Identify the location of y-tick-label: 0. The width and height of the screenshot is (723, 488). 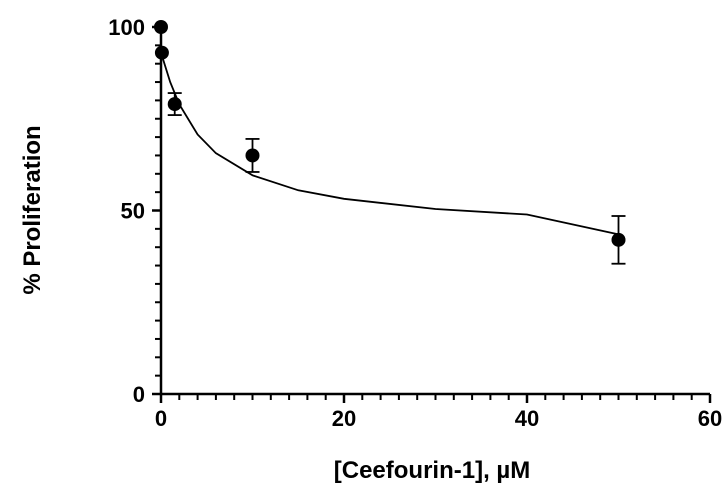
(139, 394).